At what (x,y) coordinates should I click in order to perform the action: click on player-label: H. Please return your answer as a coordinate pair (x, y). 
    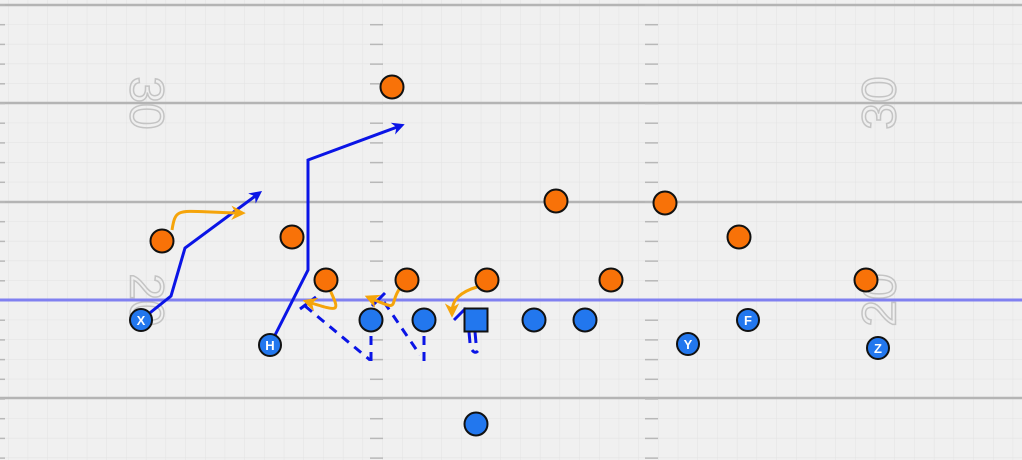
    Looking at the image, I should click on (269, 345).